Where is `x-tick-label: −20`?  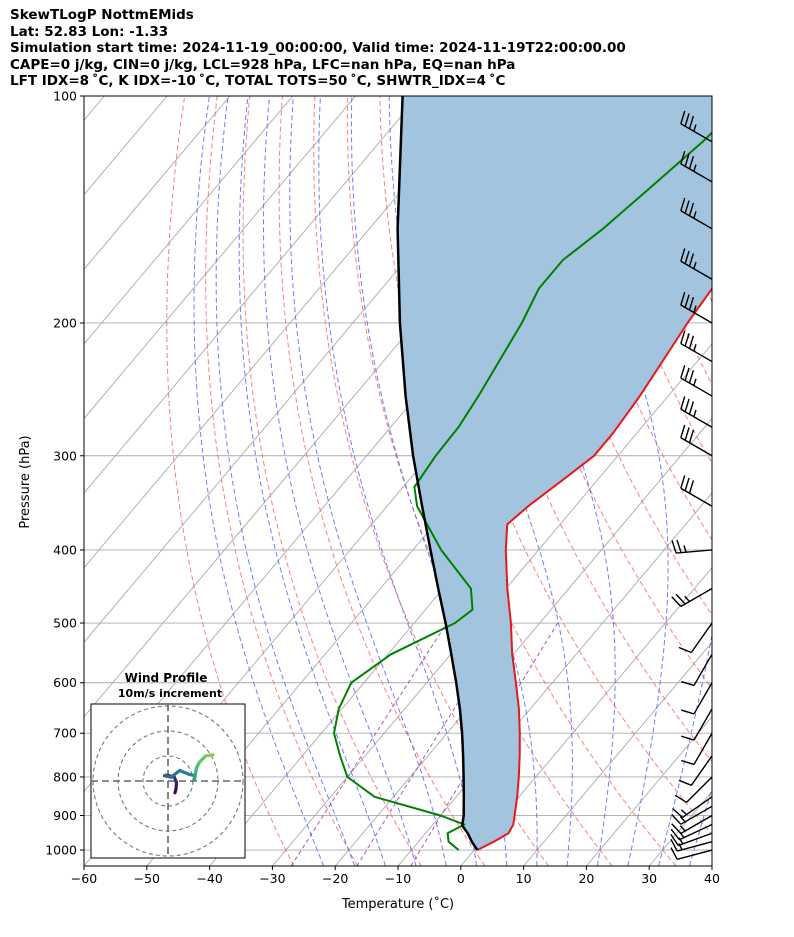
x-tick-label: −20 is located at coordinates (335, 878).